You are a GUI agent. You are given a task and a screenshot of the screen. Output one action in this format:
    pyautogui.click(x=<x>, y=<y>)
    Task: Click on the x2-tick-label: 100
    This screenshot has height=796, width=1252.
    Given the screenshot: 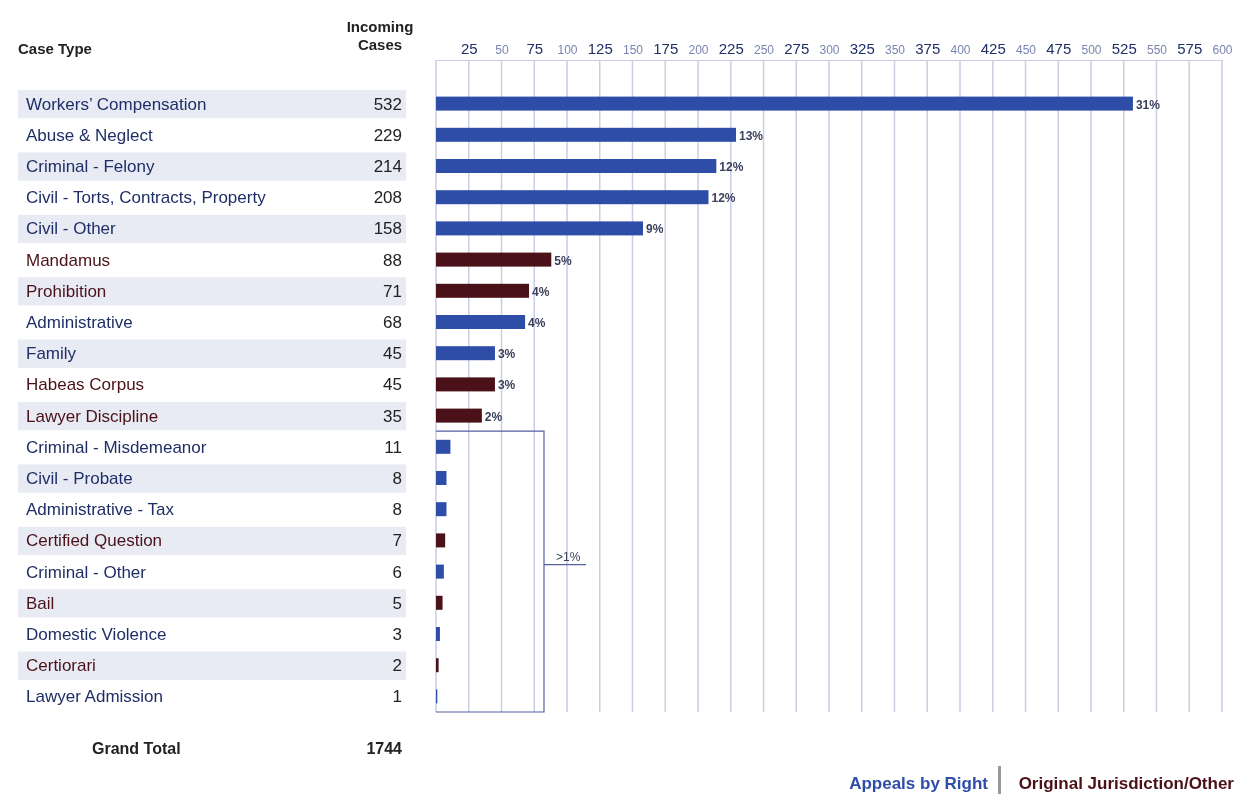 What is the action you would take?
    pyautogui.click(x=567, y=50)
    